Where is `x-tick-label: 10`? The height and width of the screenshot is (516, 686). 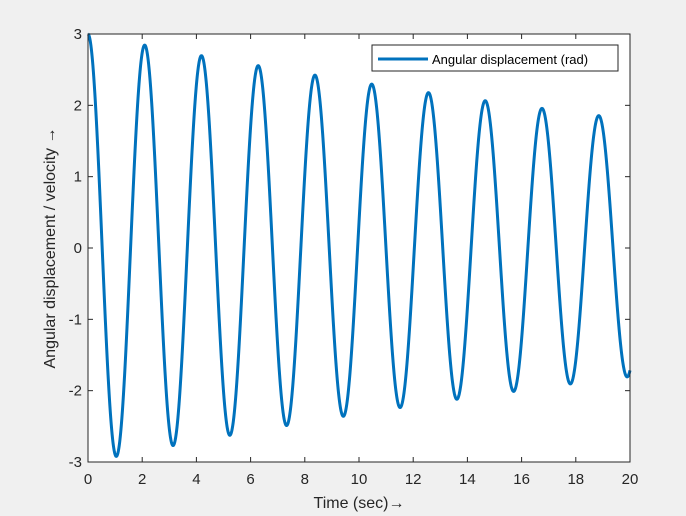
x-tick-label: 10 is located at coordinates (359, 479).